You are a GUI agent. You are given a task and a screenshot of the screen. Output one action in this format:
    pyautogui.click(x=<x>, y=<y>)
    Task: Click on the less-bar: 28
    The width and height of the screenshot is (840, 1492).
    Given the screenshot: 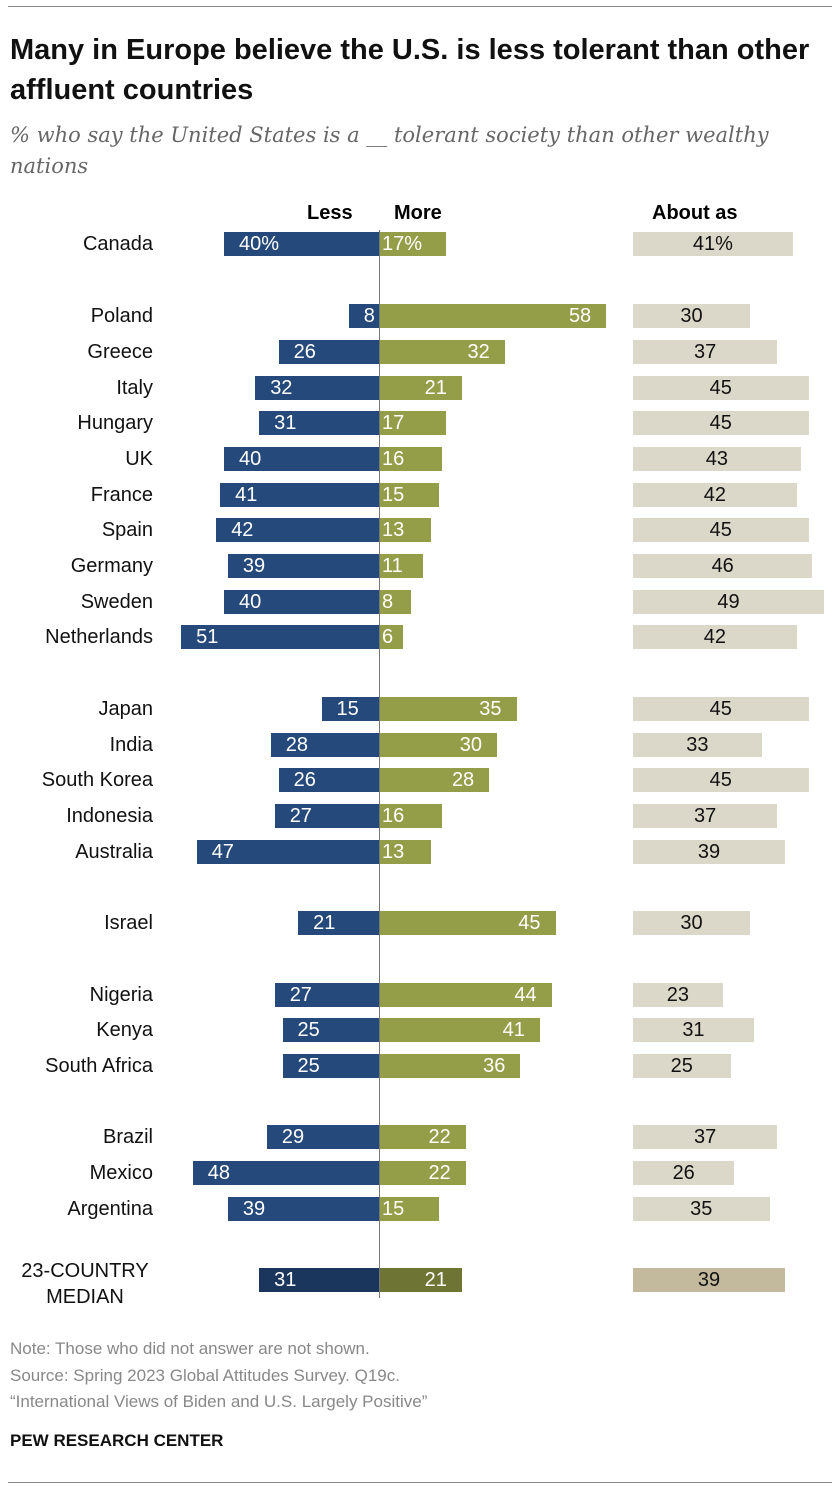 What is the action you would take?
    pyautogui.click(x=325, y=745)
    